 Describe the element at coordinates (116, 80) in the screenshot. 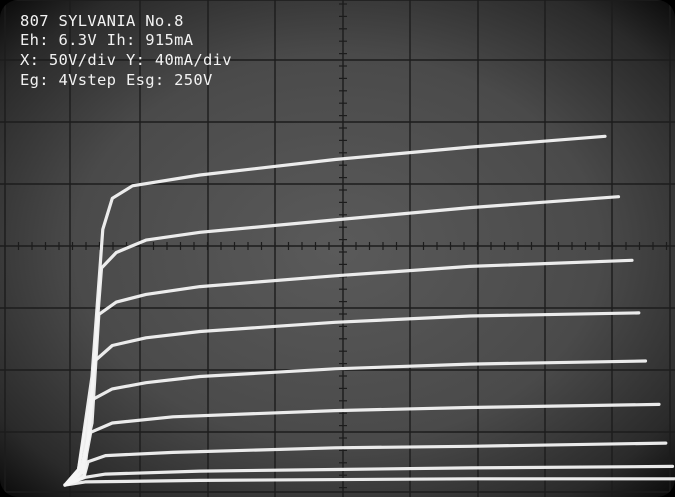

I see `grid-step-readout: Eg: 4Vstep Esg: 250V` at that location.